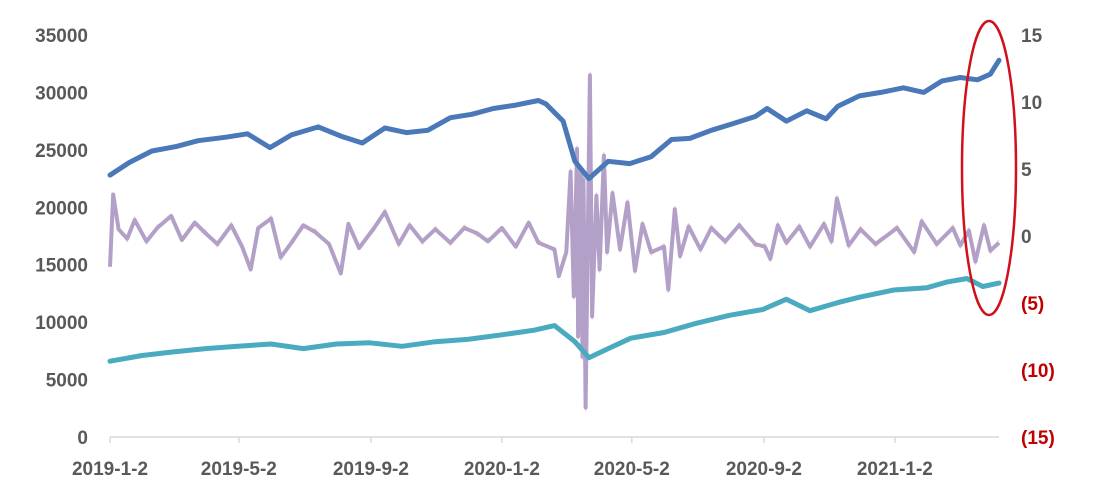 The height and width of the screenshot is (494, 1097). I want to click on right-tick-label: (15), so click(1038, 438).